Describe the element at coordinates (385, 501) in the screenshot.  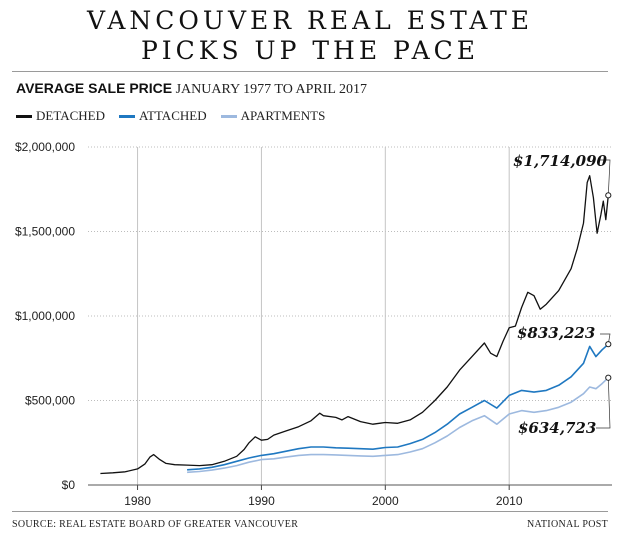
I see `x-tick-label: 2000` at that location.